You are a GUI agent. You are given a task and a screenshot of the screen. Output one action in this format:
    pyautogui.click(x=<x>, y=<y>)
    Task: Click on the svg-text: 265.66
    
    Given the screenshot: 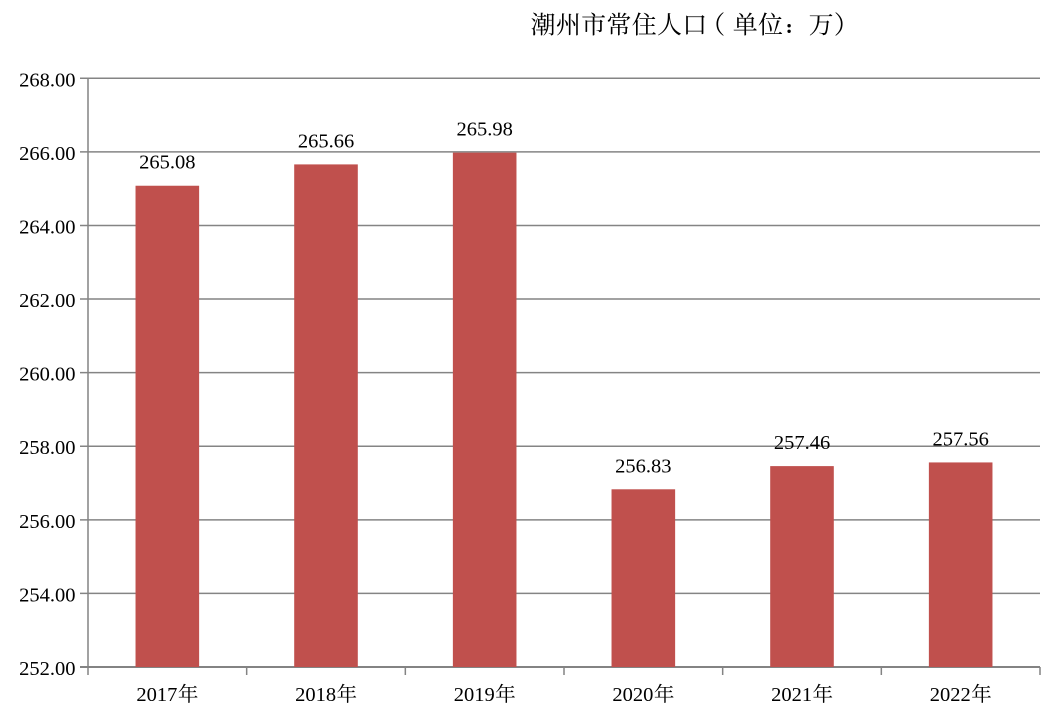 What is the action you would take?
    pyautogui.click(x=326, y=141)
    